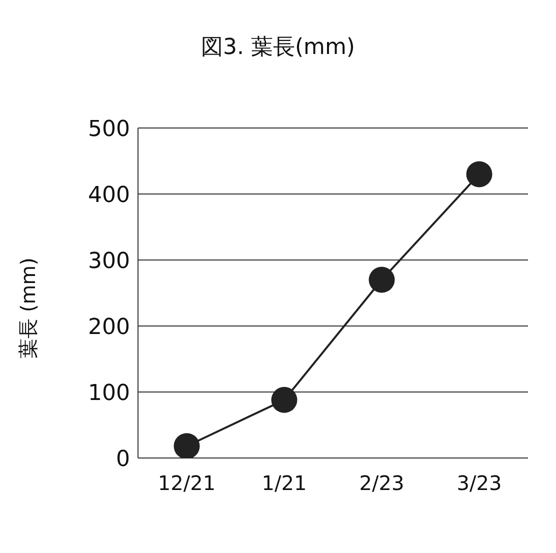 This screenshot has width=556, height=553. I want to click on y-tick-label: 200, so click(109, 327).